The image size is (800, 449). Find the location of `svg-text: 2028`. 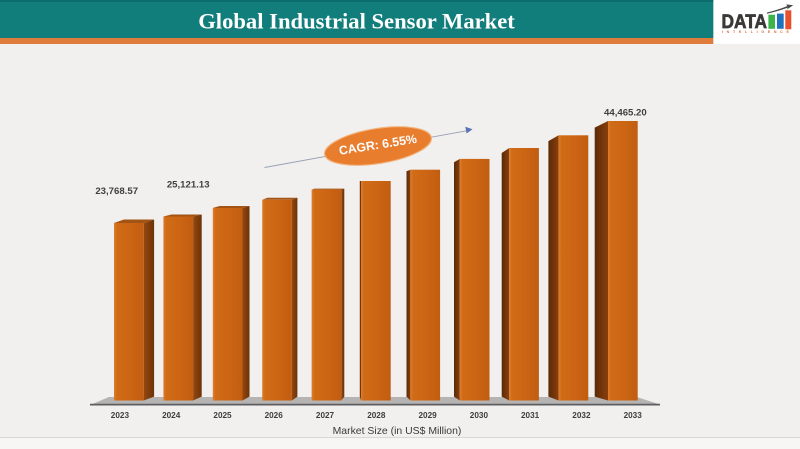

svg-text: 2028 is located at coordinates (376, 415).